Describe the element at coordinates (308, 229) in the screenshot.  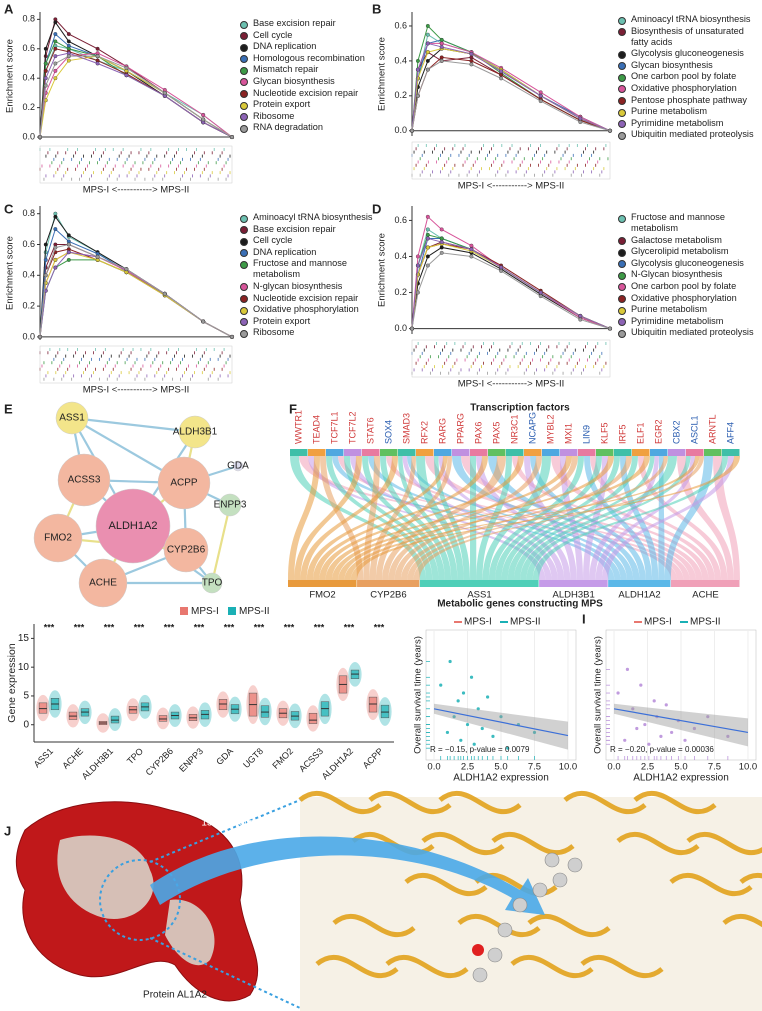
I see `legend-item: Base excision repair` at that location.